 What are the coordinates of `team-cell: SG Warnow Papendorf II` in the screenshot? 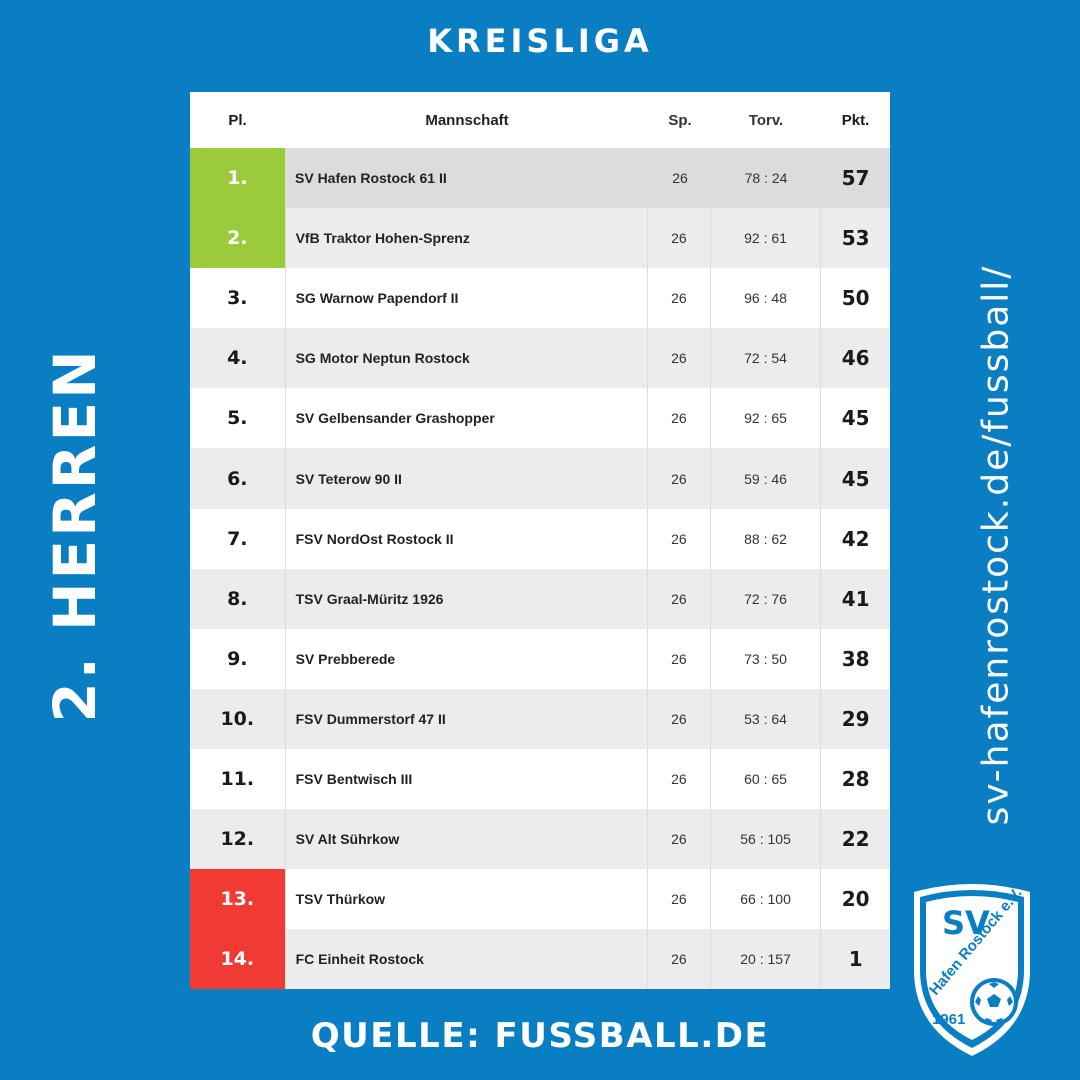 It's located at (465, 298).